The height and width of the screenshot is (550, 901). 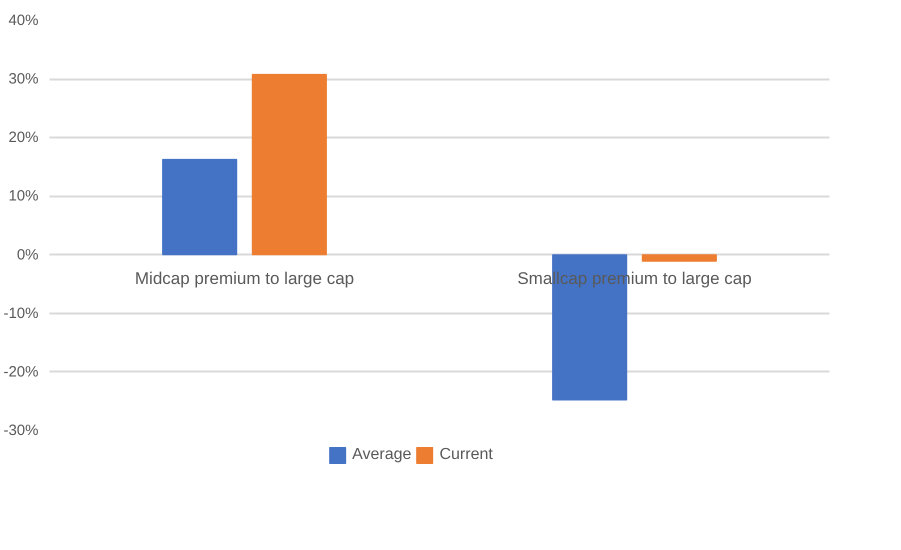 I want to click on x-tick-label: Midcap premium to large cap, so click(x=244, y=278).